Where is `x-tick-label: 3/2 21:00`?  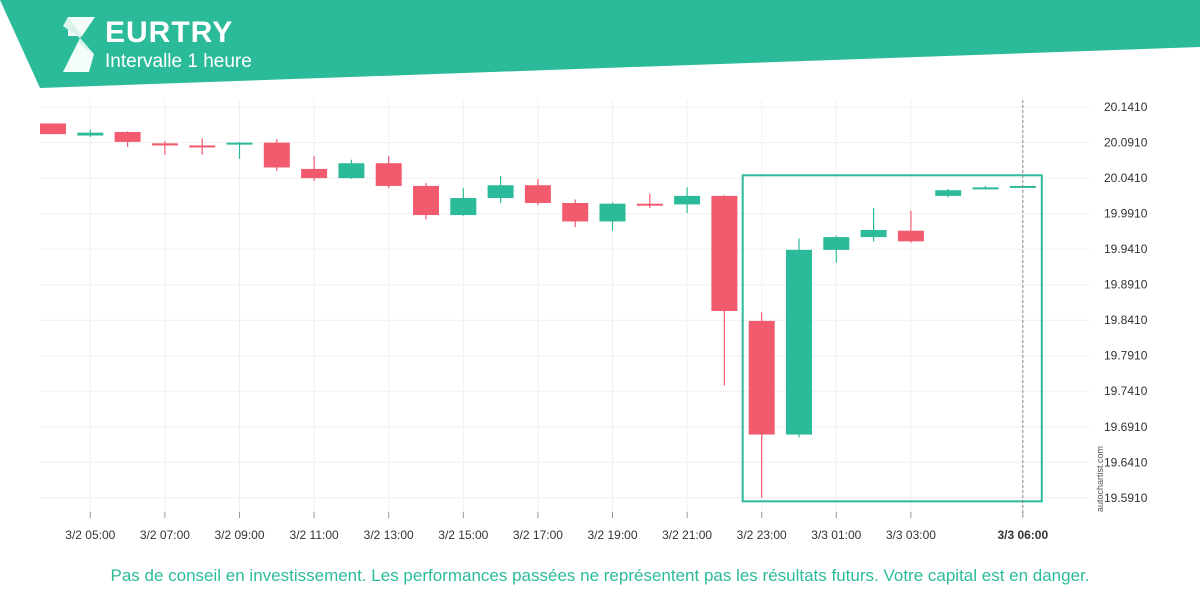 x-tick-label: 3/2 21:00 is located at coordinates (687, 535).